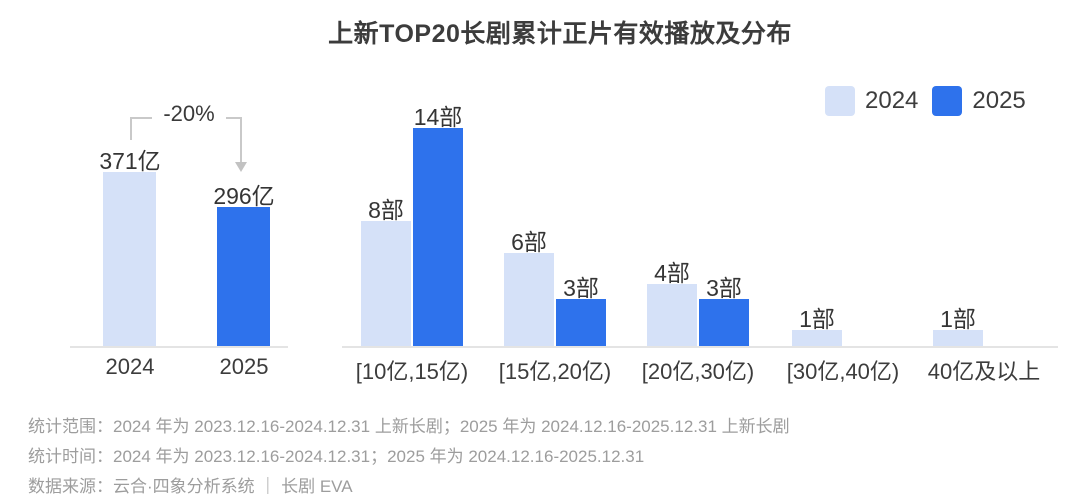 The height and width of the screenshot is (504, 1080). Describe the element at coordinates (892, 100) in the screenshot. I see `legend-label-2024: 2024` at that location.